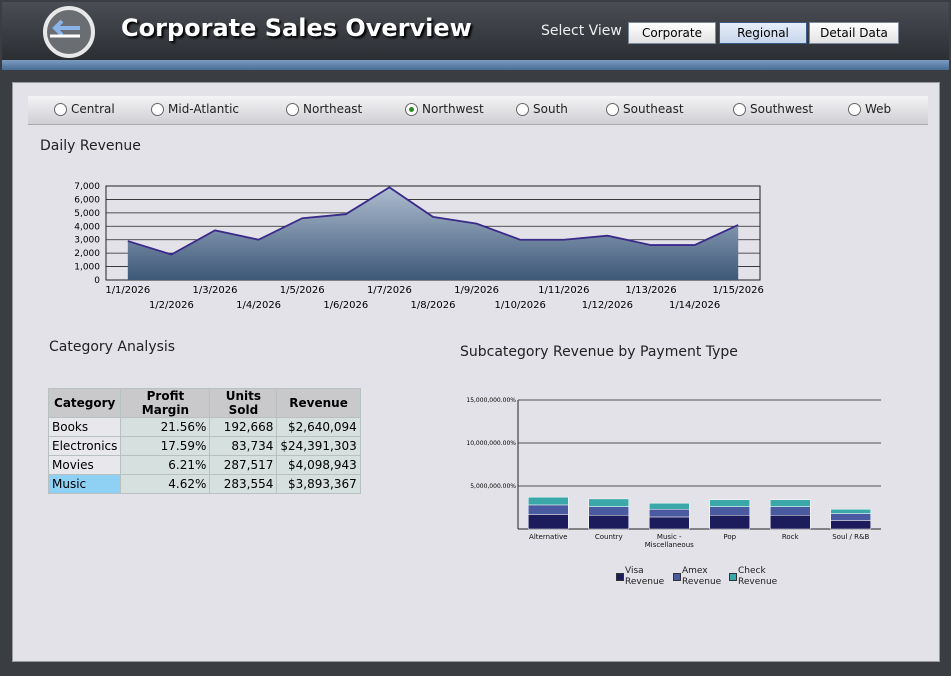 The height and width of the screenshot is (676, 951). I want to click on region-radio: Northwest, so click(444, 109).